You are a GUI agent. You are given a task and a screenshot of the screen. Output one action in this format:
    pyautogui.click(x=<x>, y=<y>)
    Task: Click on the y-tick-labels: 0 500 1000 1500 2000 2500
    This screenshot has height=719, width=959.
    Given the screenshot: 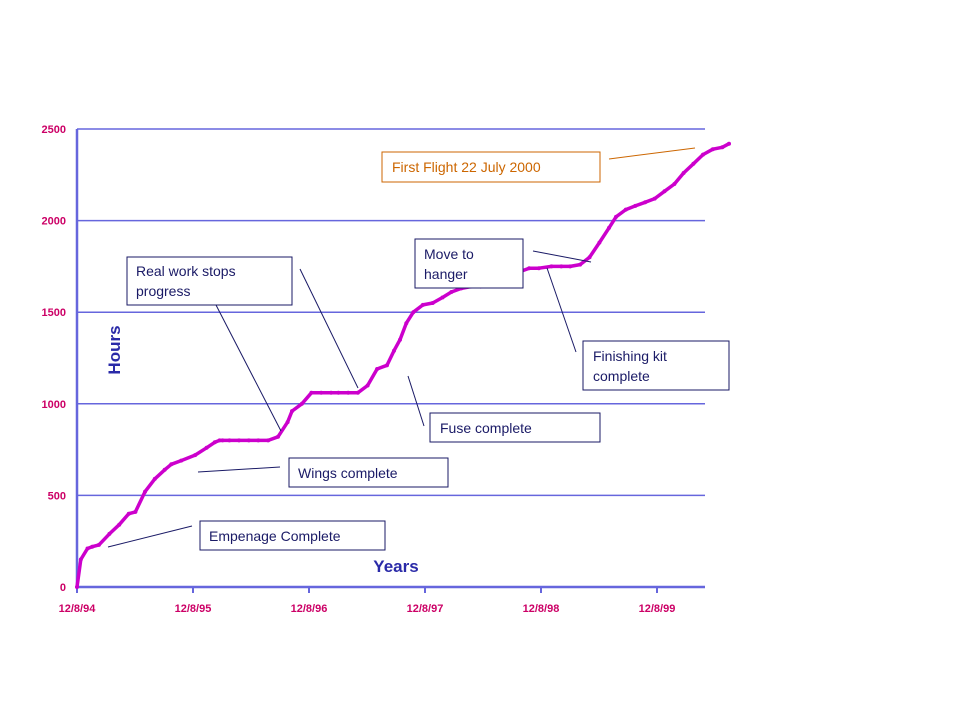 What is the action you would take?
    pyautogui.click(x=54, y=359)
    